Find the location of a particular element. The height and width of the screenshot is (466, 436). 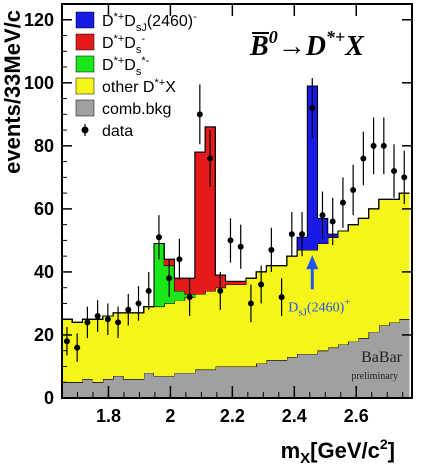

brand-sub: preliminary is located at coordinates (374, 376).